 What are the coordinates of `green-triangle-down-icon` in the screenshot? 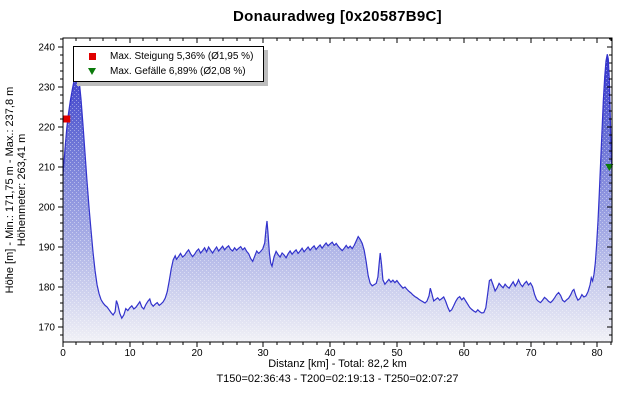 It's located at (92, 71).